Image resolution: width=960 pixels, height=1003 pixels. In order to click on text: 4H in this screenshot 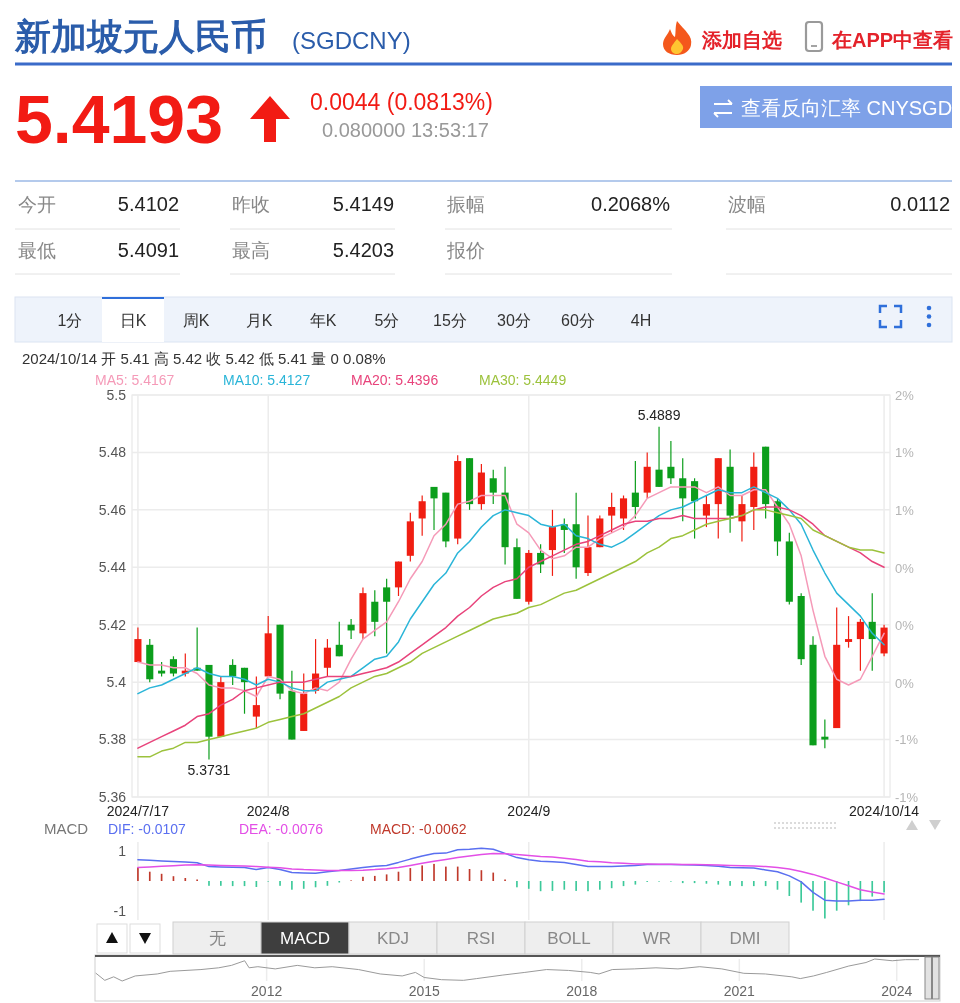, I will do `click(641, 320)`.